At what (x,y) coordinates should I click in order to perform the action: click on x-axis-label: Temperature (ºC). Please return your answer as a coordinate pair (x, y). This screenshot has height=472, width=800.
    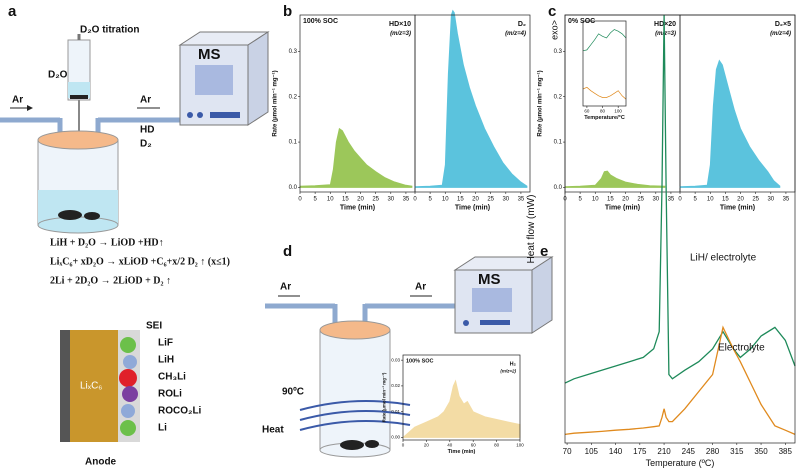
    Looking at the image, I should click on (680, 463).